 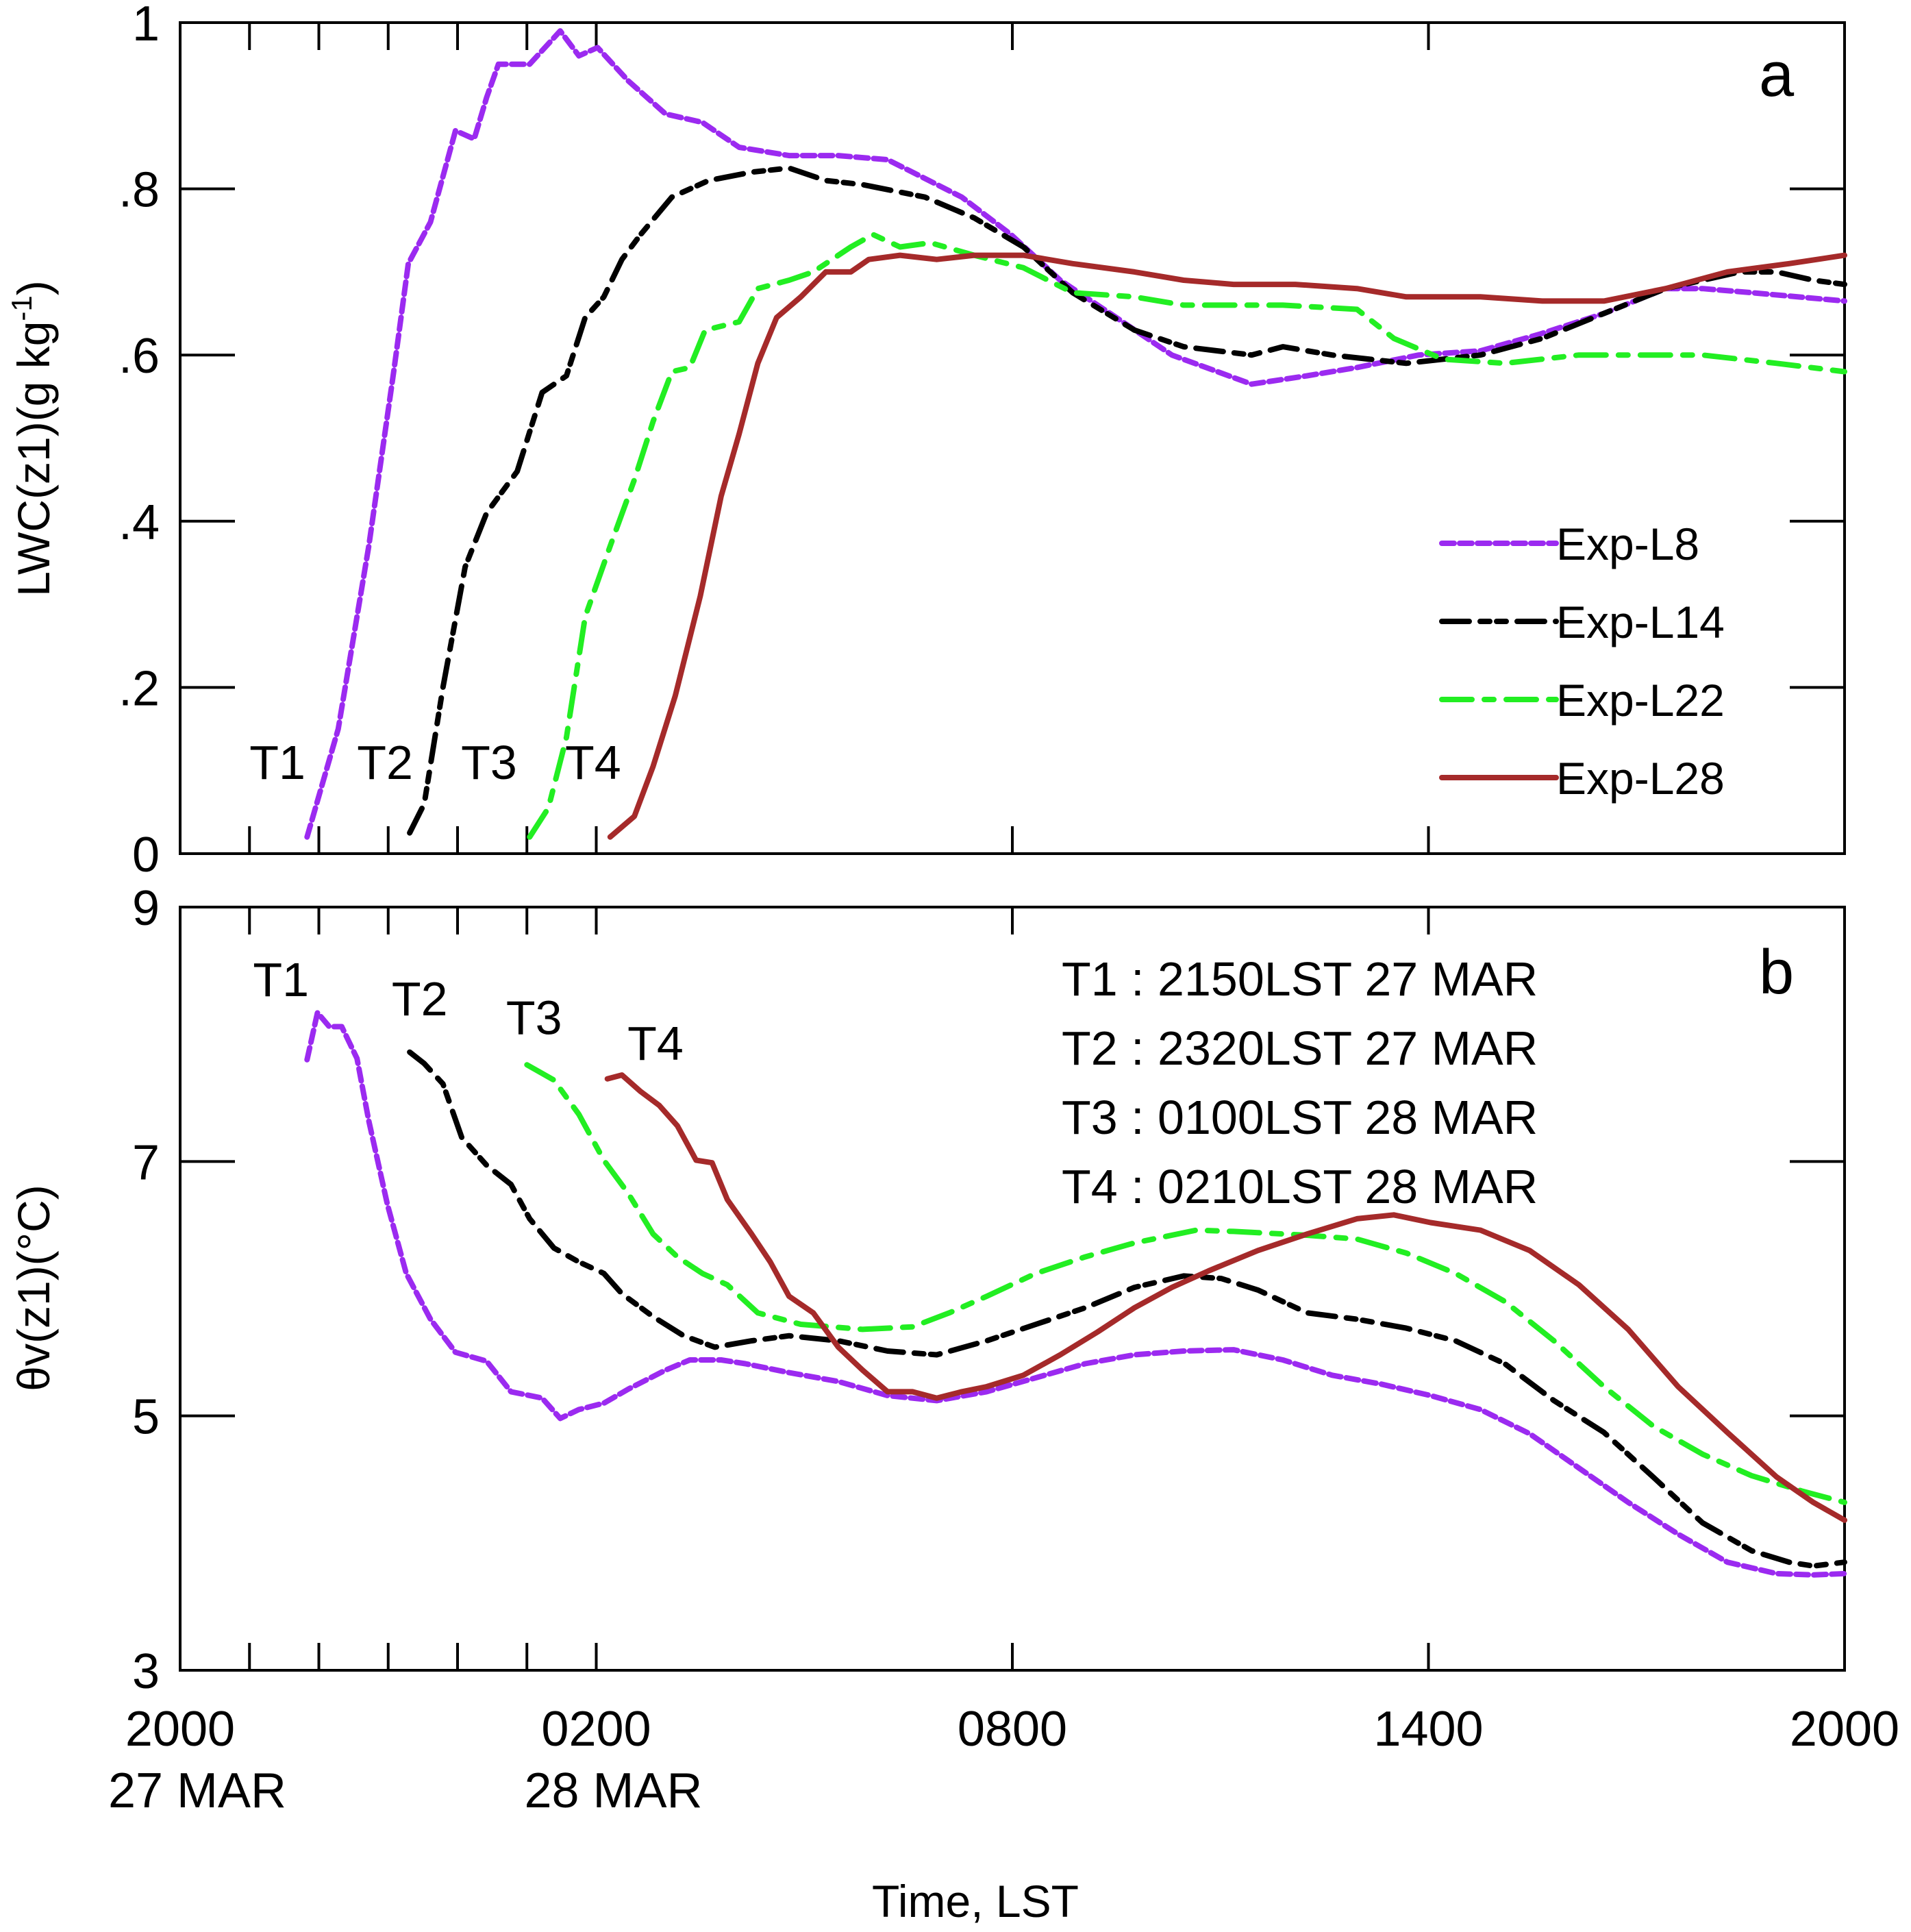 I want to click on x-date-label: 27 MAR, so click(x=197, y=1790).